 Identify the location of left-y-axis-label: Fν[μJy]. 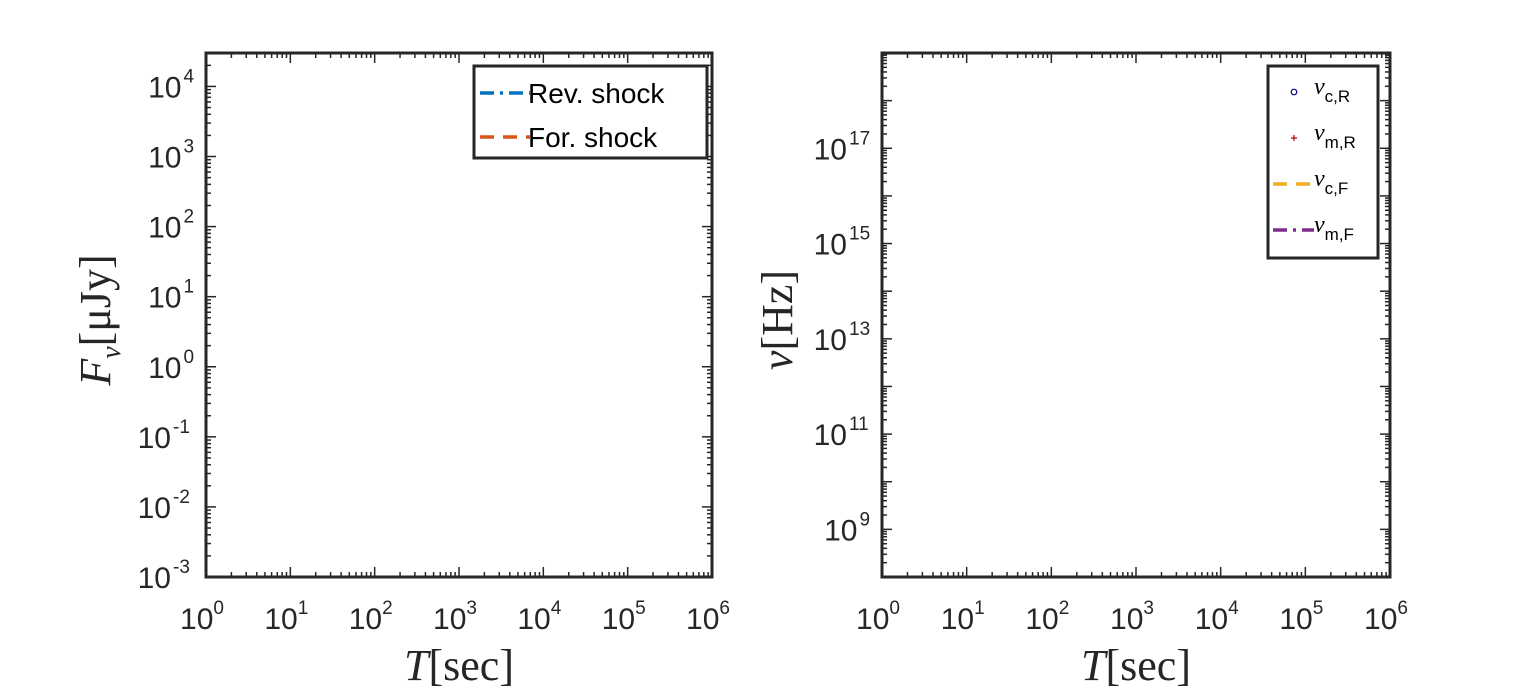
(99, 320).